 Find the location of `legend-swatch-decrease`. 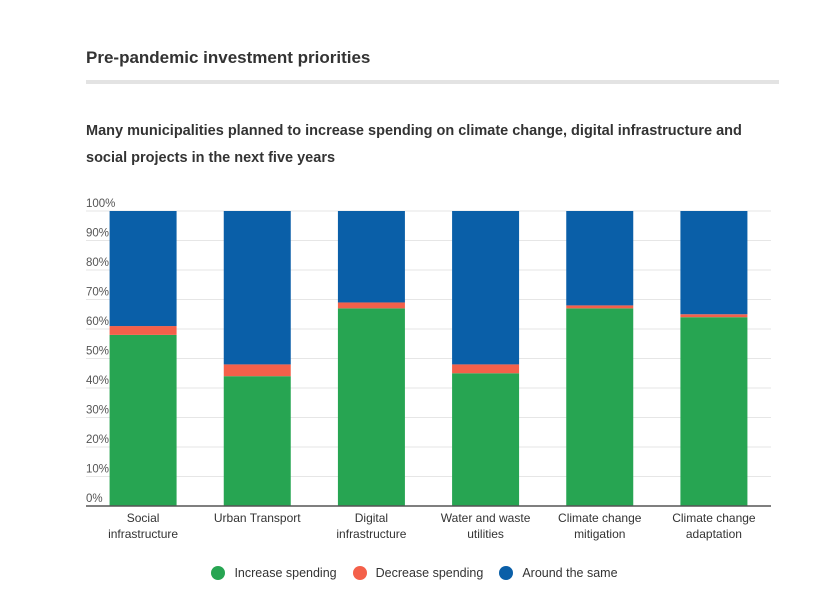

legend-swatch-decrease is located at coordinates (359, 573).